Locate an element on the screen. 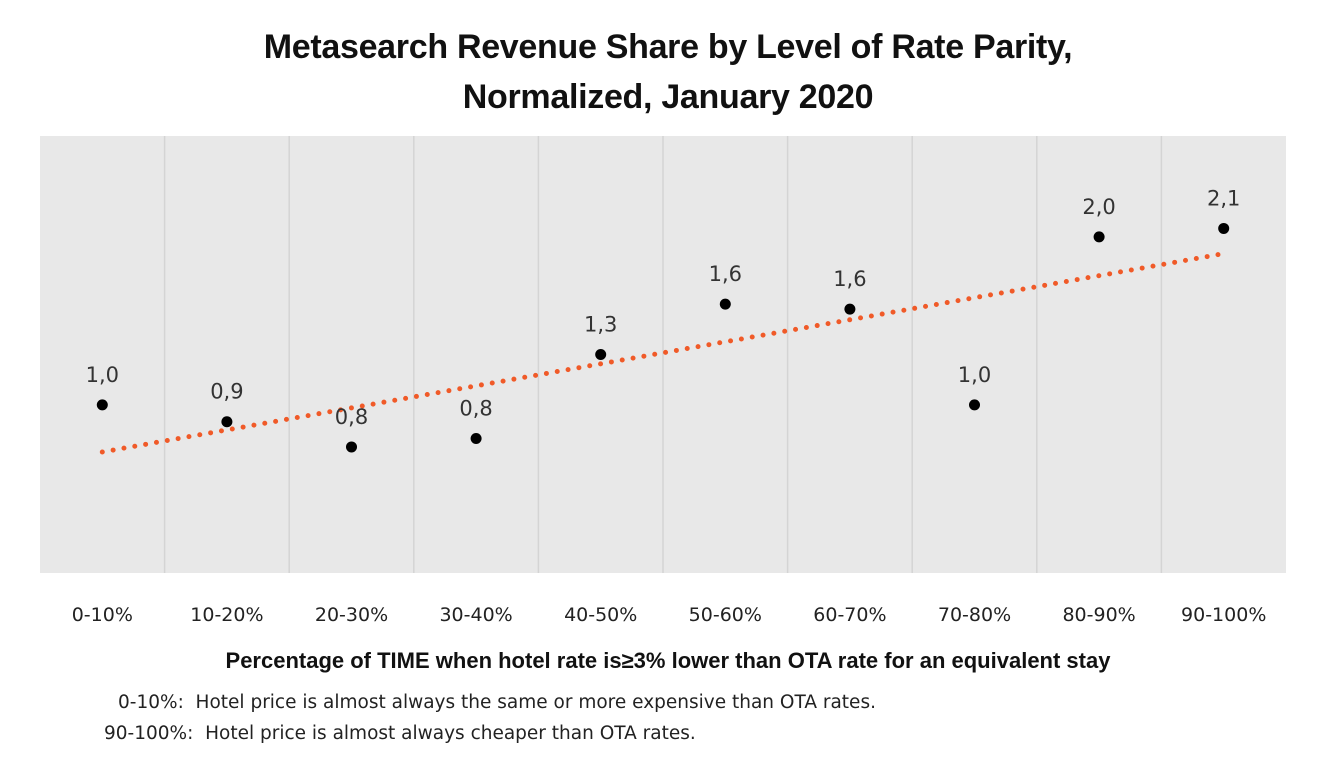 The image size is (1336, 774). x-tick-label: 30-40% is located at coordinates (475, 615).